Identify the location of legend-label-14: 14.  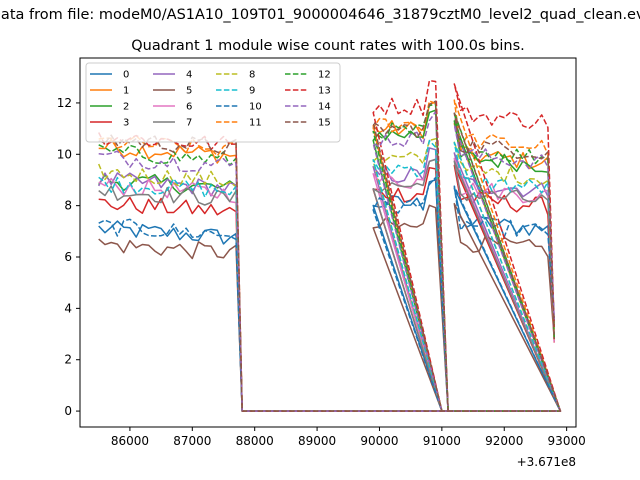
(324, 107).